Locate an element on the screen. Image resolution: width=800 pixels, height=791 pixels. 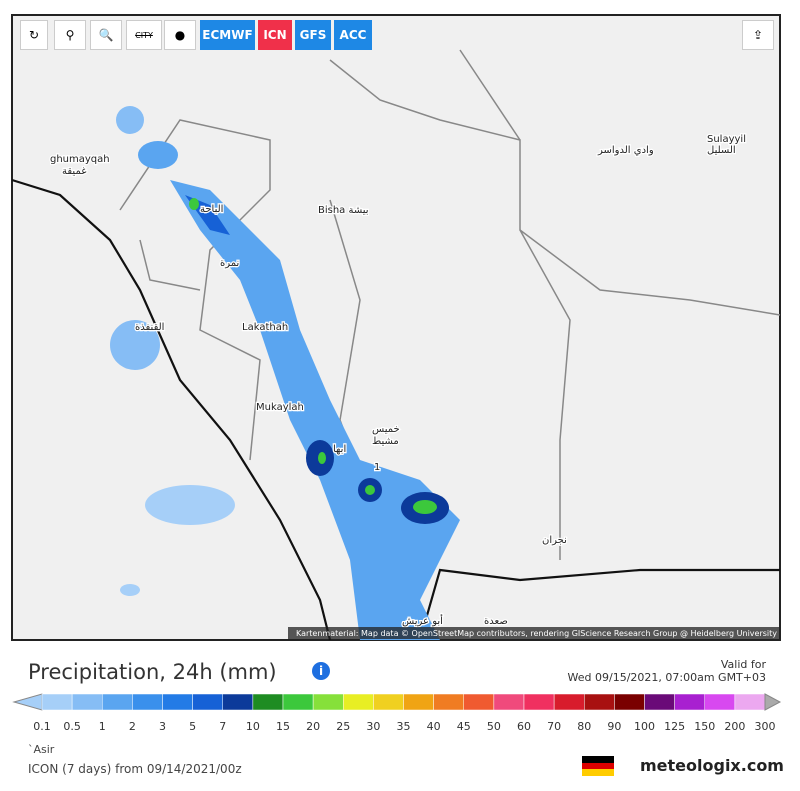
place-label: غميقة is located at coordinates (74, 171).